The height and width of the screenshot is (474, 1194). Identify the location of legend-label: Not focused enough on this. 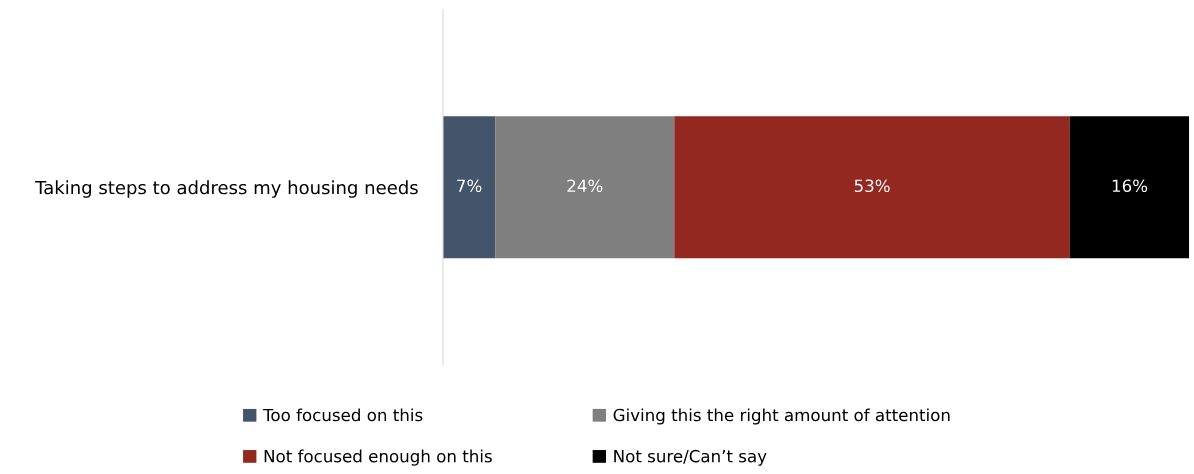
(378, 457).